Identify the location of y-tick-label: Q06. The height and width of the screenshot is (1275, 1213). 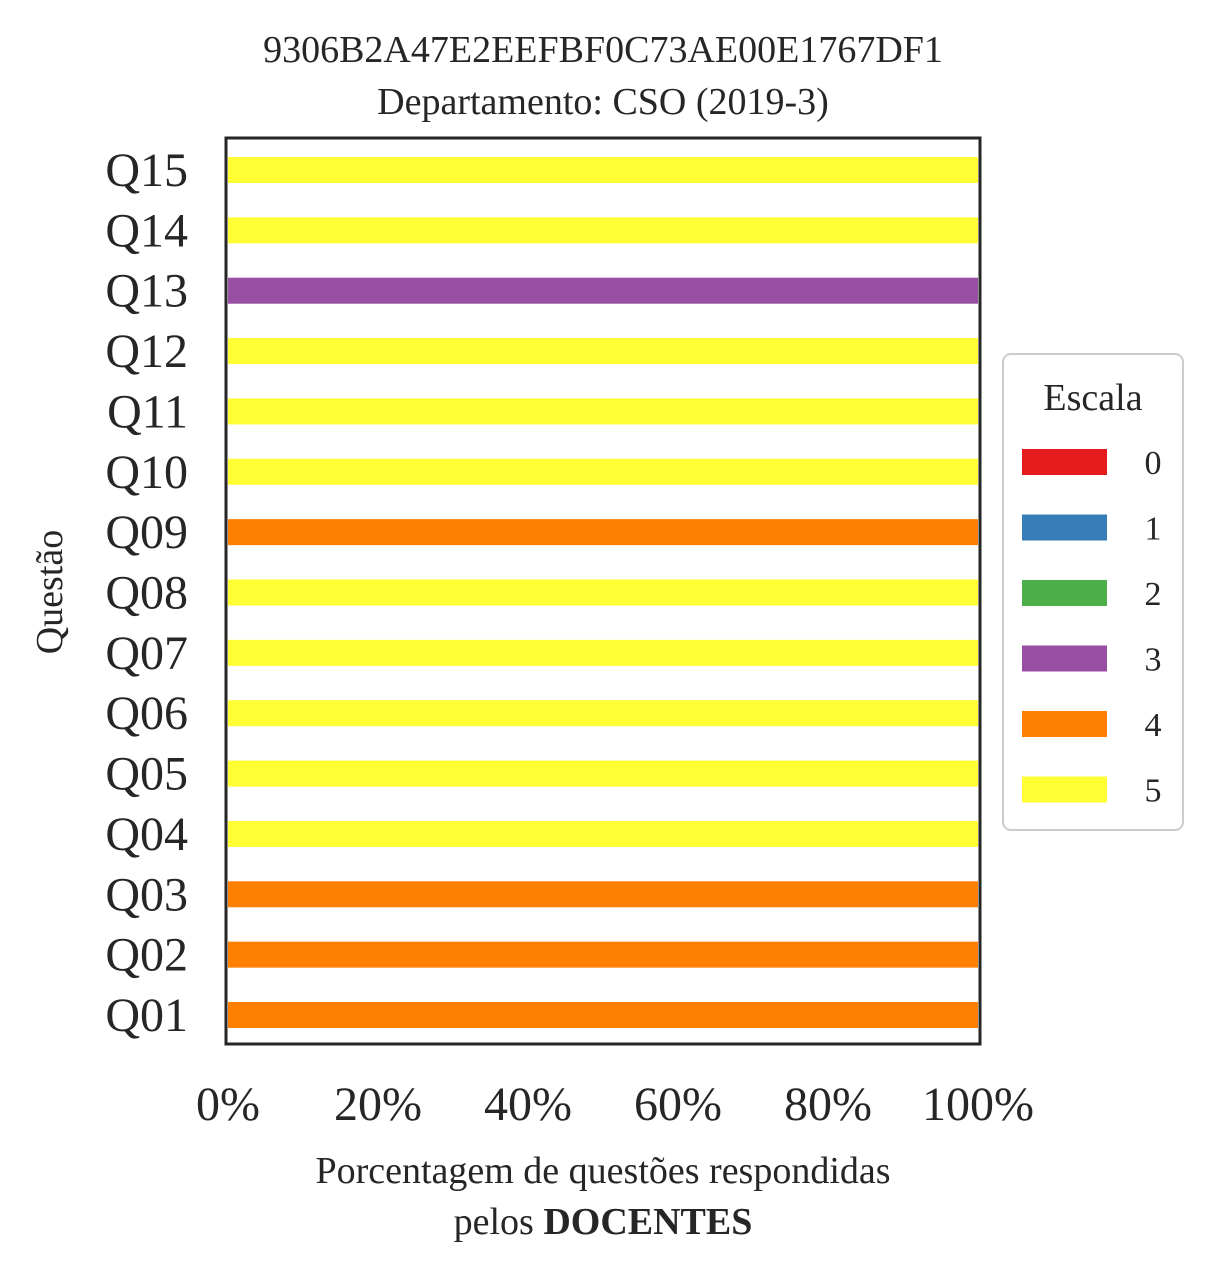
(146, 713).